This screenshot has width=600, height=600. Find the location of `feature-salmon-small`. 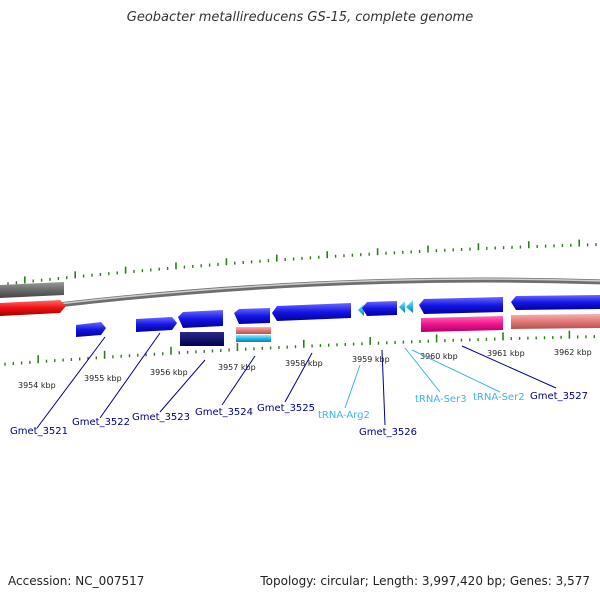

feature-salmon-small is located at coordinates (253, 330).